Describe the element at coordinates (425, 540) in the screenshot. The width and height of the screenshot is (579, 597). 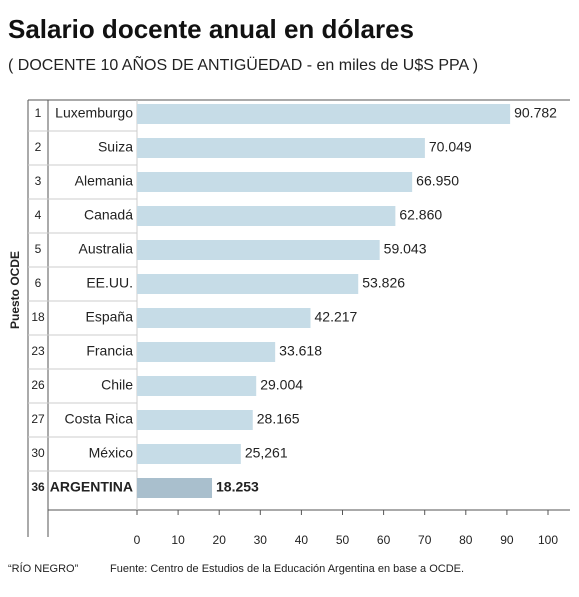
I see `x-tick-label: 70` at that location.